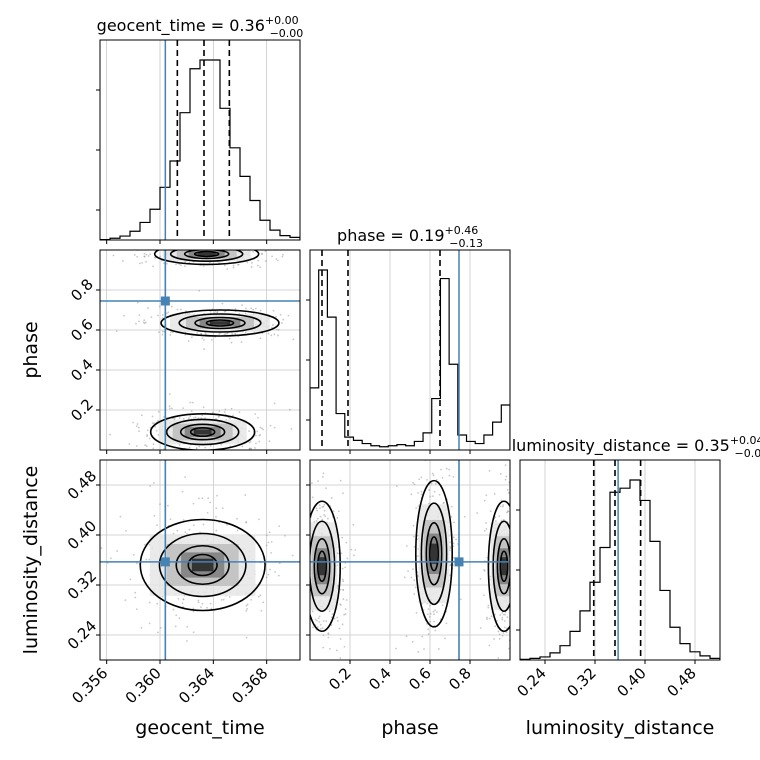 The width and height of the screenshot is (760, 760). What do you see at coordinates (620, 560) in the screenshot?
I see `panel-border` at bounding box center [620, 560].